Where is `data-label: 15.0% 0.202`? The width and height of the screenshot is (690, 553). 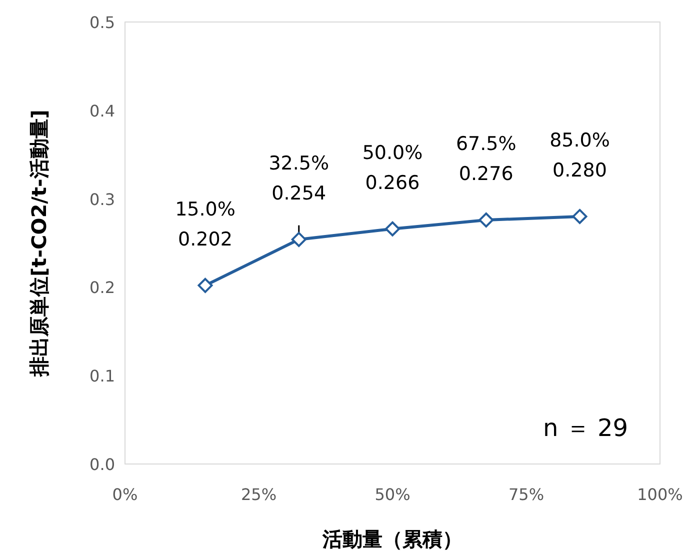 data-label: 15.0% 0.202 is located at coordinates (205, 224).